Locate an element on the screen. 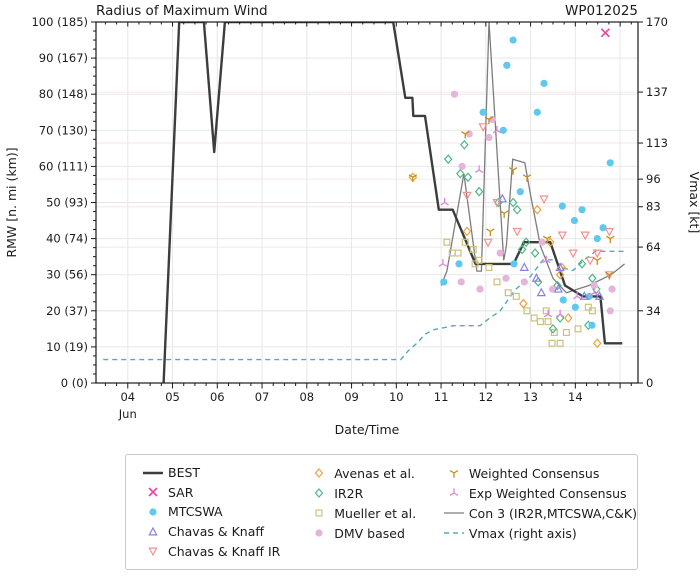  x-tick-label: 06 is located at coordinates (217, 397).